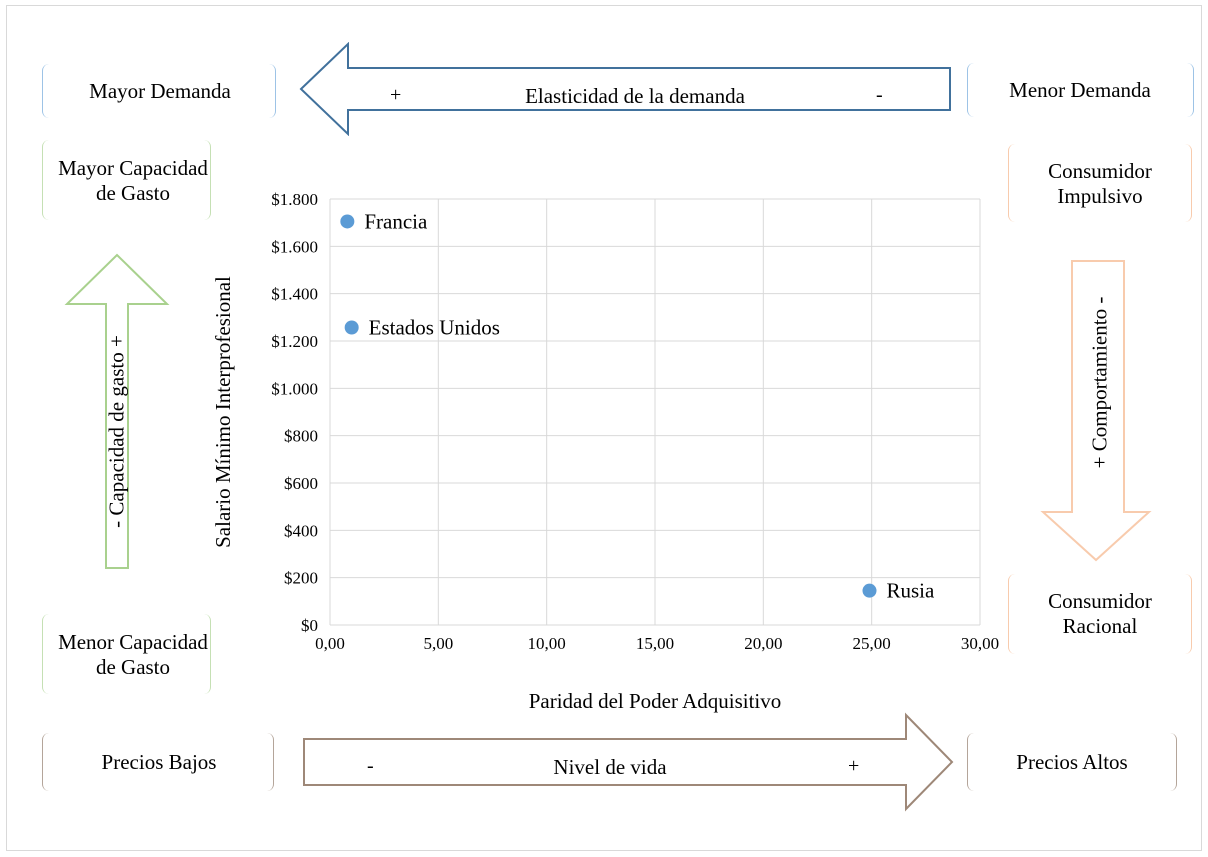 This screenshot has height=857, width=1208. Describe the element at coordinates (879, 95) in the screenshot. I see `top-arrow-minus: -` at that location.